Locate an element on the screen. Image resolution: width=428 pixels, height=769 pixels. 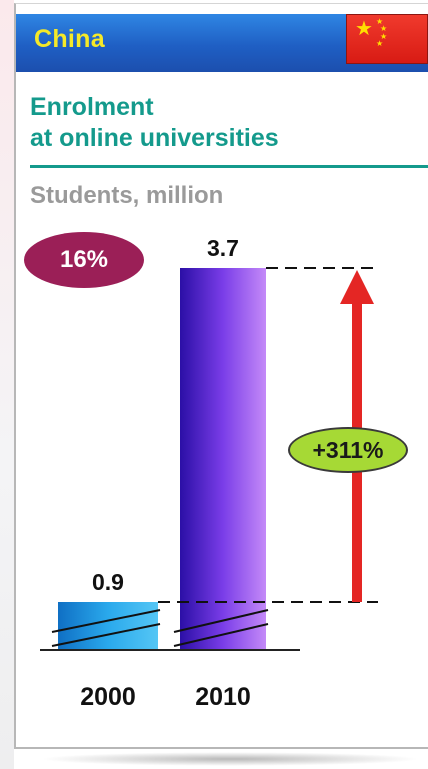
title-underline is located at coordinates (229, 166).